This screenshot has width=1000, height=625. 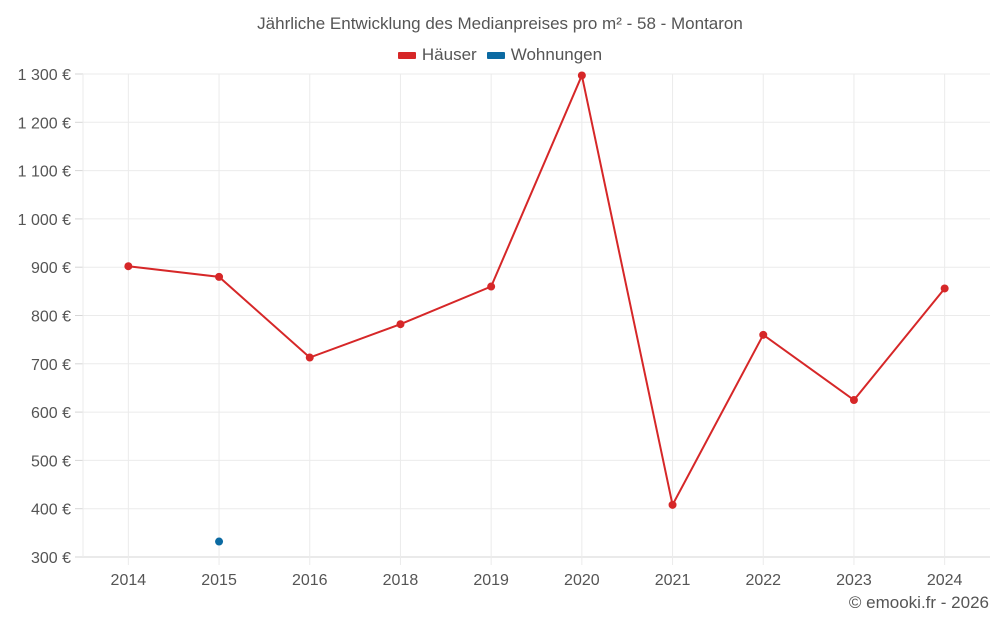 I want to click on x-tick-label: 2016, so click(x=310, y=580).